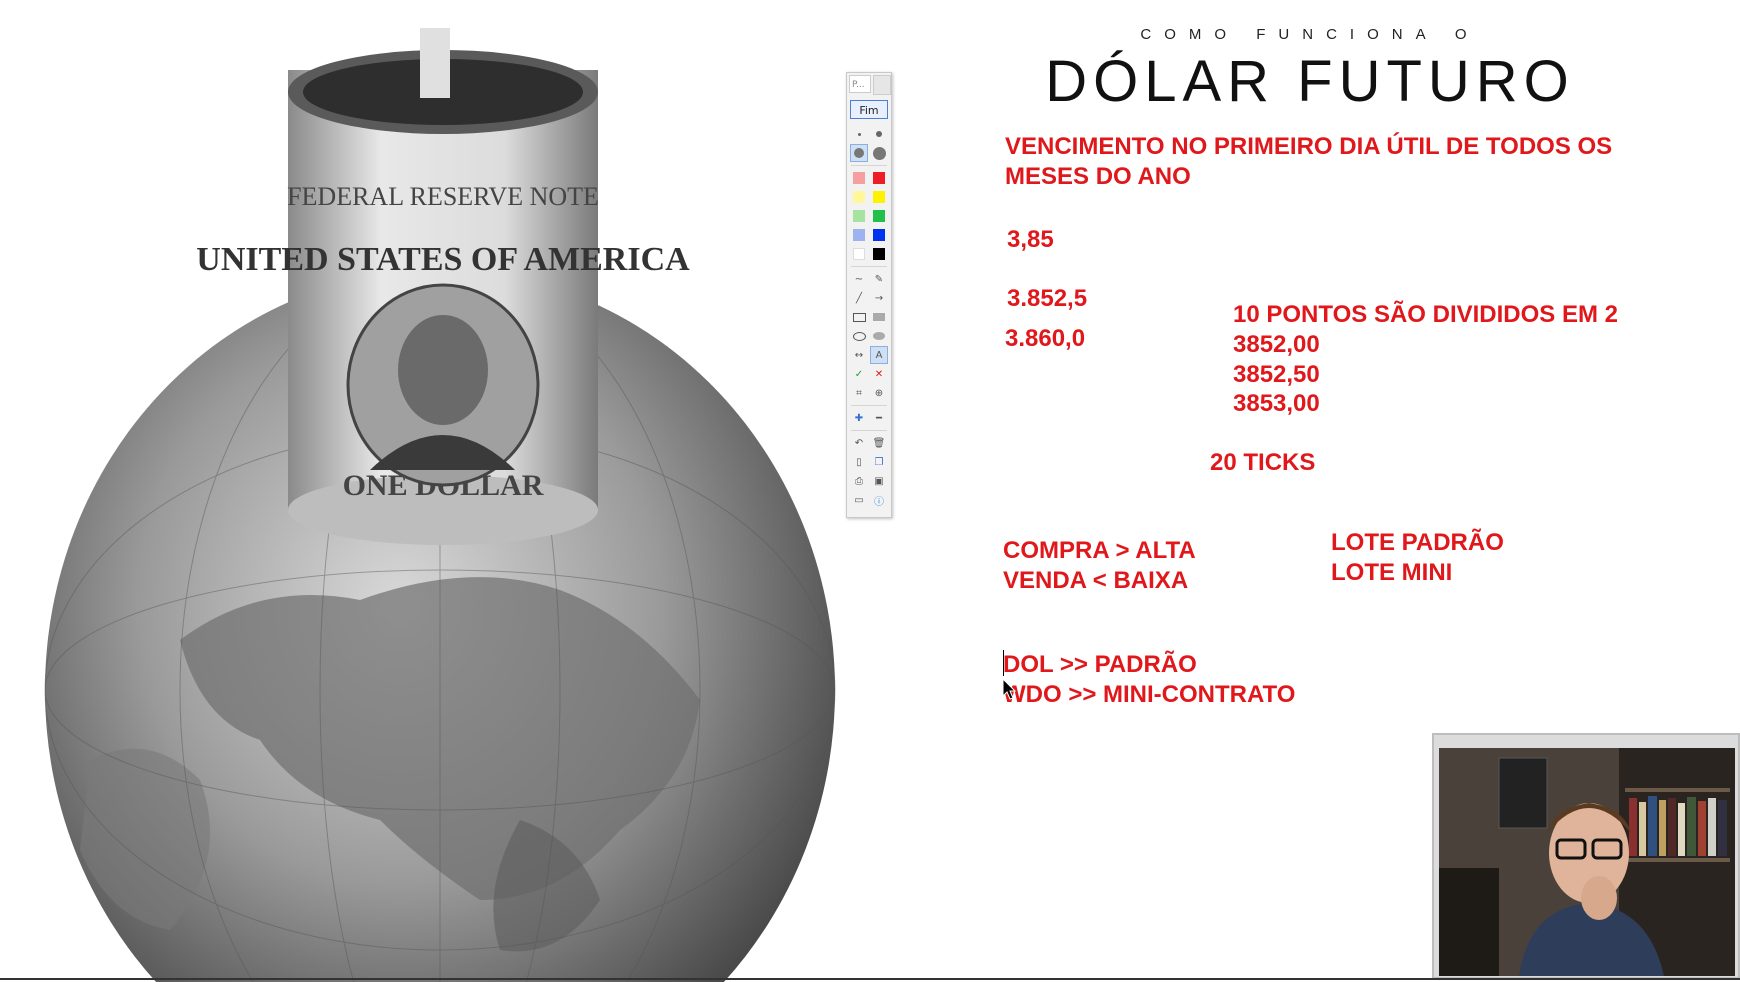 The width and height of the screenshot is (1740, 982). What do you see at coordinates (879, 418) in the screenshot?
I see `minus-icon: ━` at bounding box center [879, 418].